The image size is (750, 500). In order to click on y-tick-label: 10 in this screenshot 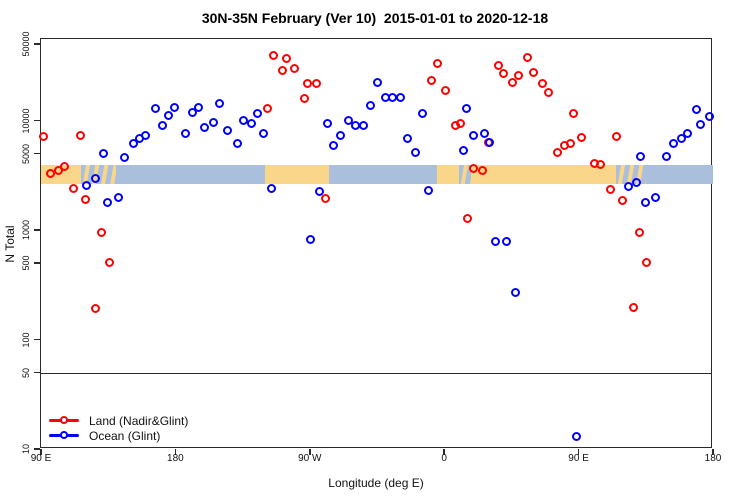, I will do `click(26, 449)`.